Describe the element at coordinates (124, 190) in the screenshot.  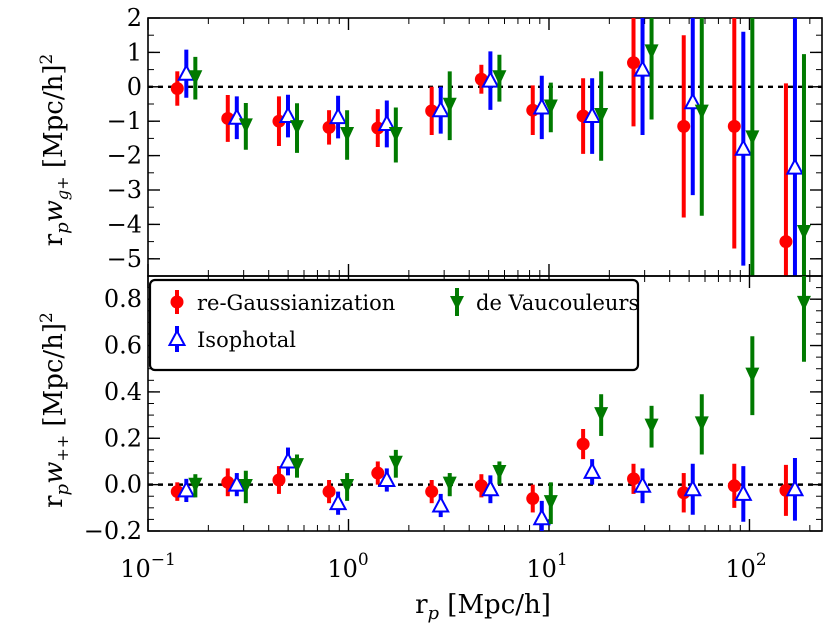
I see `top-ytick-label-5: −3` at that location.